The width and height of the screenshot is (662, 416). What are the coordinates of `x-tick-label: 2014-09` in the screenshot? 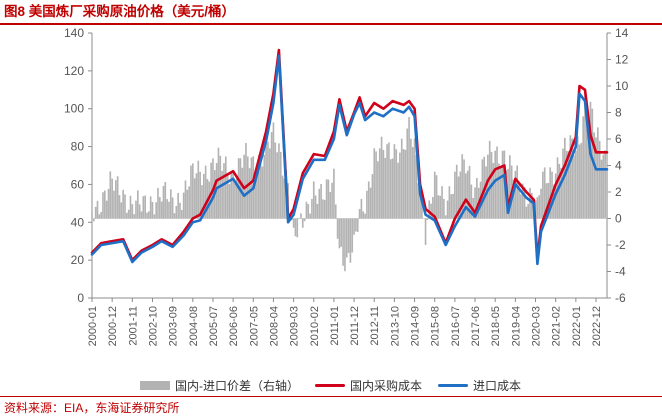 It's located at (416, 326).